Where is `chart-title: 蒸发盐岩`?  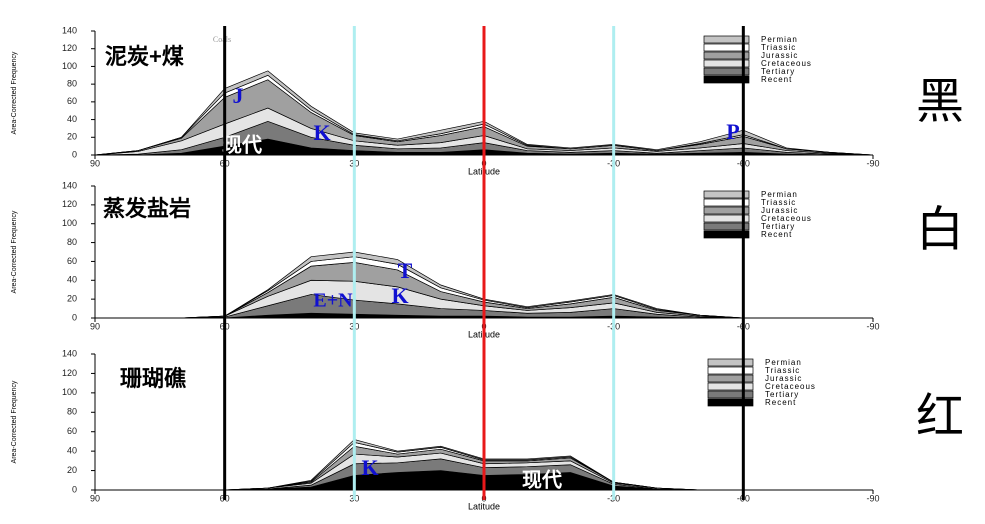
chart-title: 蒸发盐岩 is located at coordinates (147, 208).